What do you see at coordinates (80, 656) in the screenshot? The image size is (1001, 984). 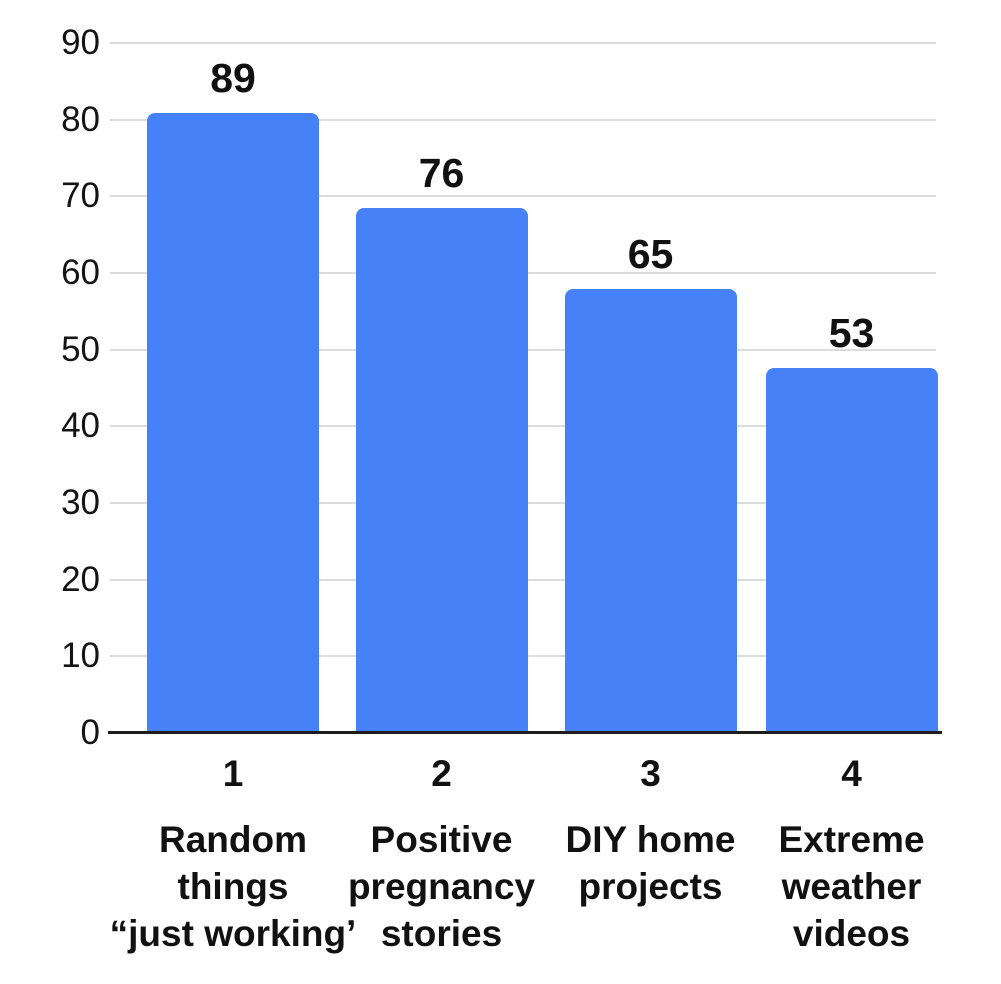 I see `y-axis-tick-label: 10` at bounding box center [80, 656].